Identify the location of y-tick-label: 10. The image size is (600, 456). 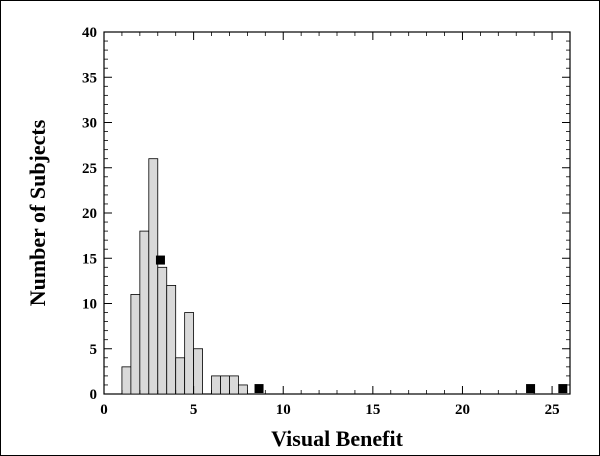
(89, 305).